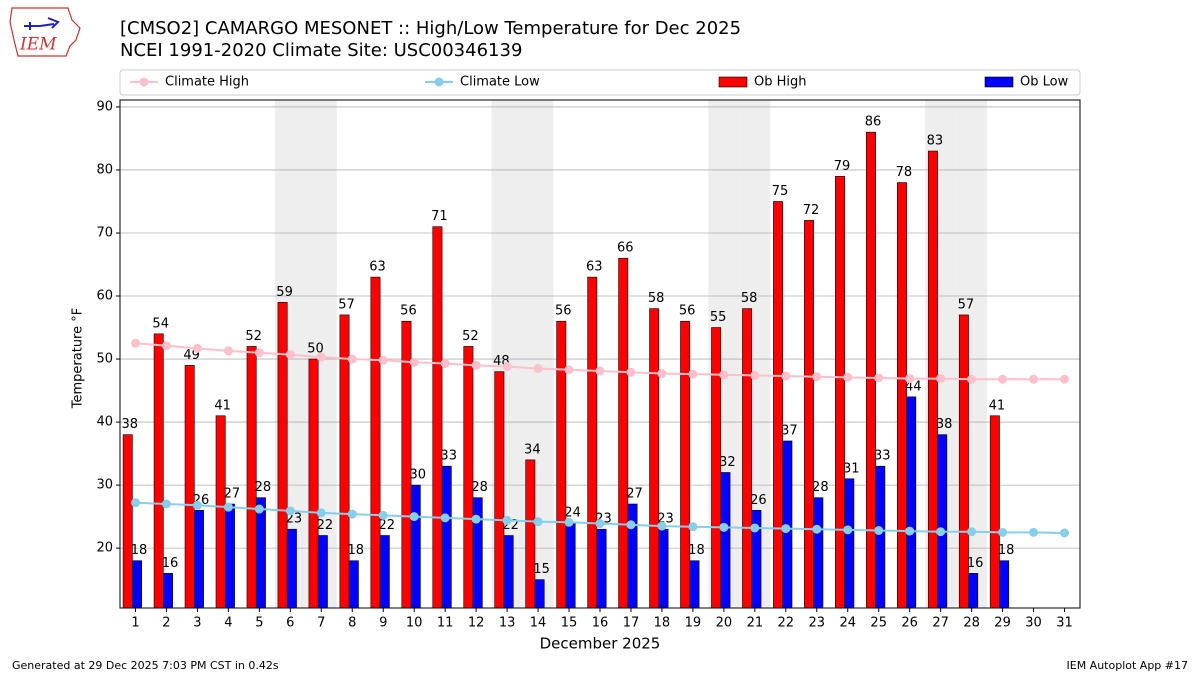  What do you see at coordinates (634, 494) in the screenshot?
I see `data-label: 27` at bounding box center [634, 494].